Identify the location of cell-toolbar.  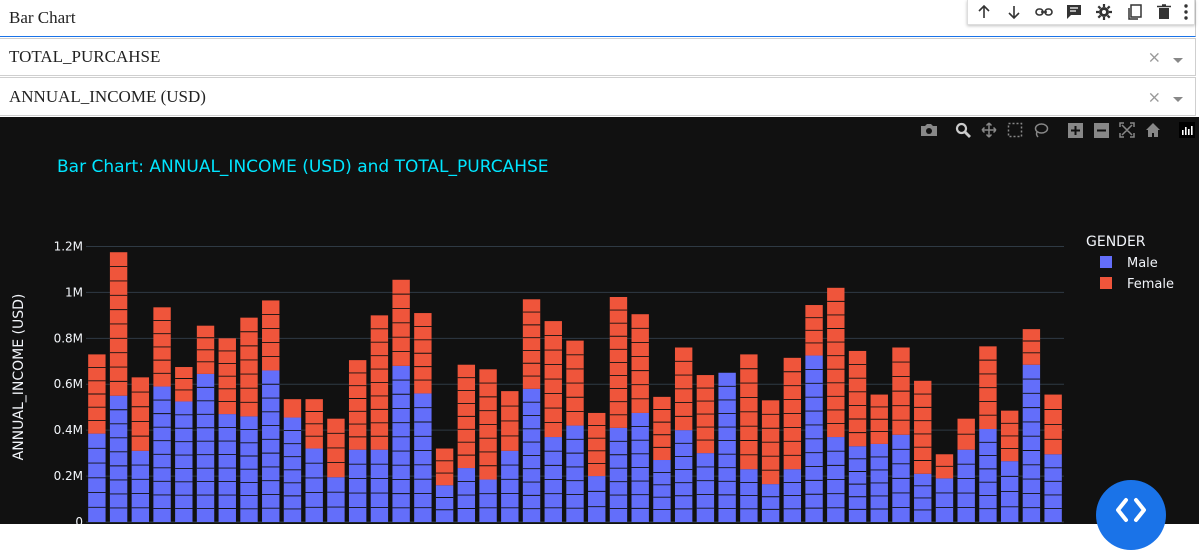
(1081, 12).